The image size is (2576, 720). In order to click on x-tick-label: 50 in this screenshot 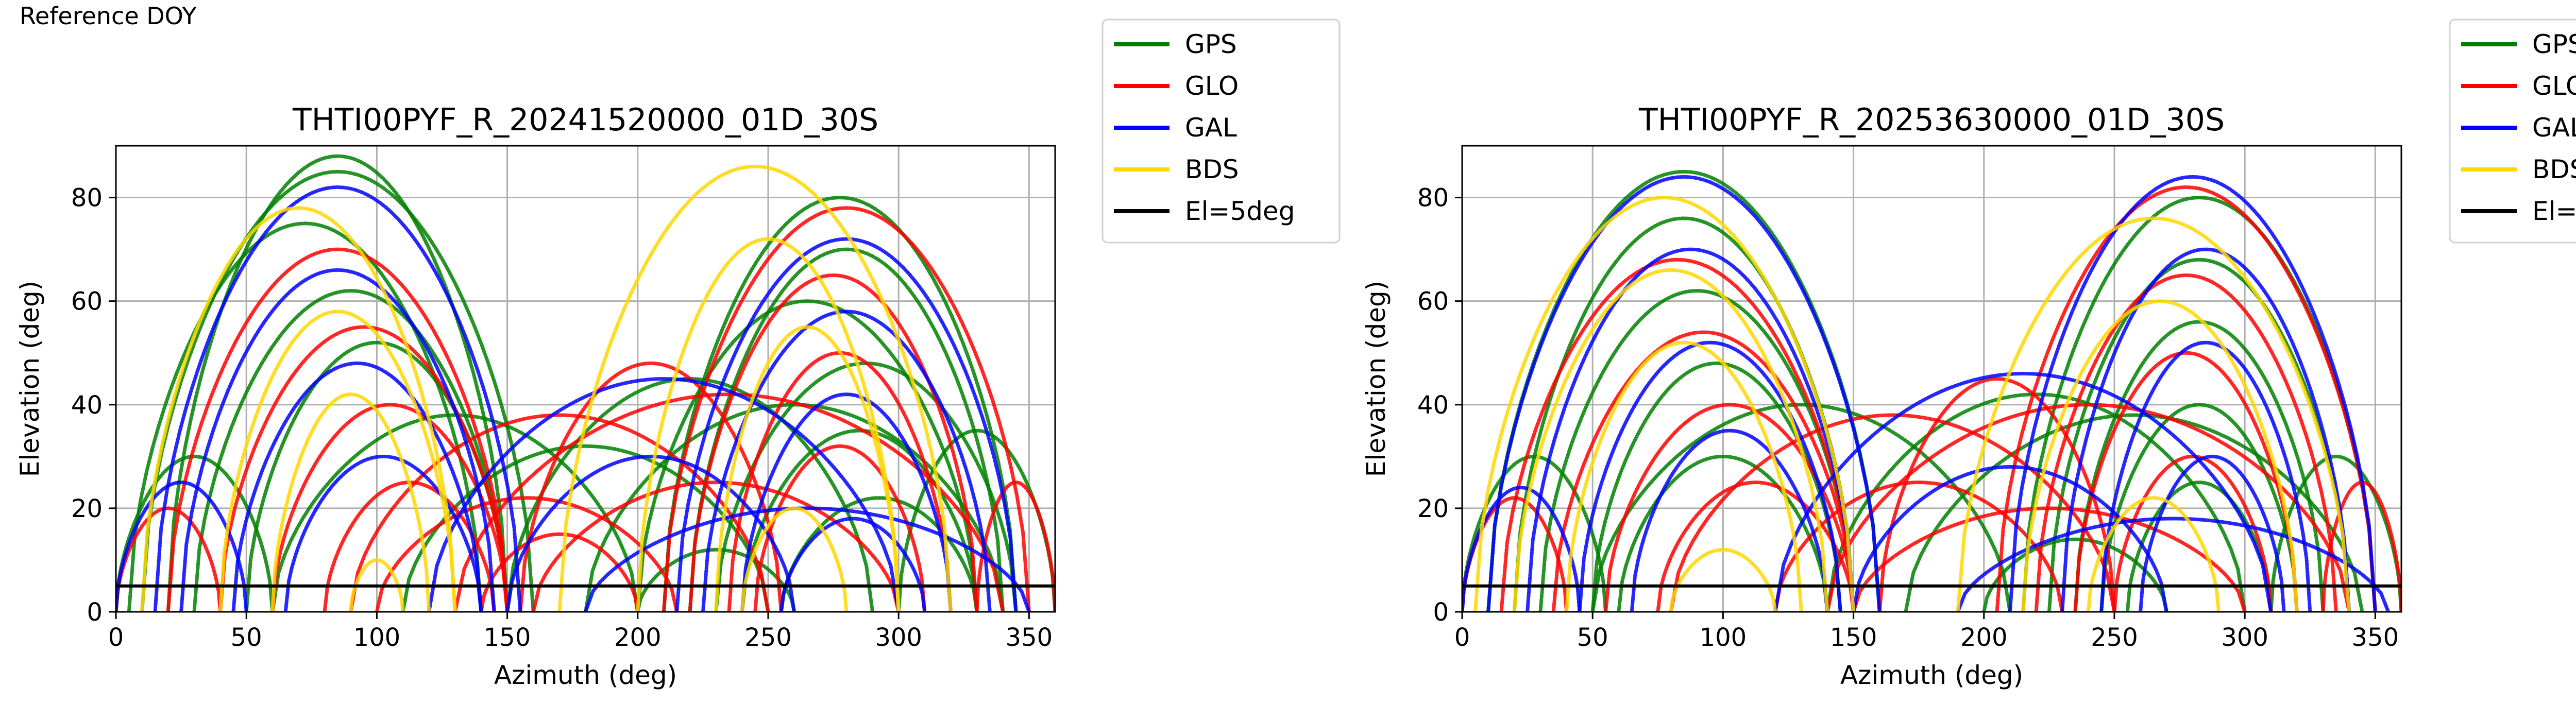, I will do `click(246, 637)`.